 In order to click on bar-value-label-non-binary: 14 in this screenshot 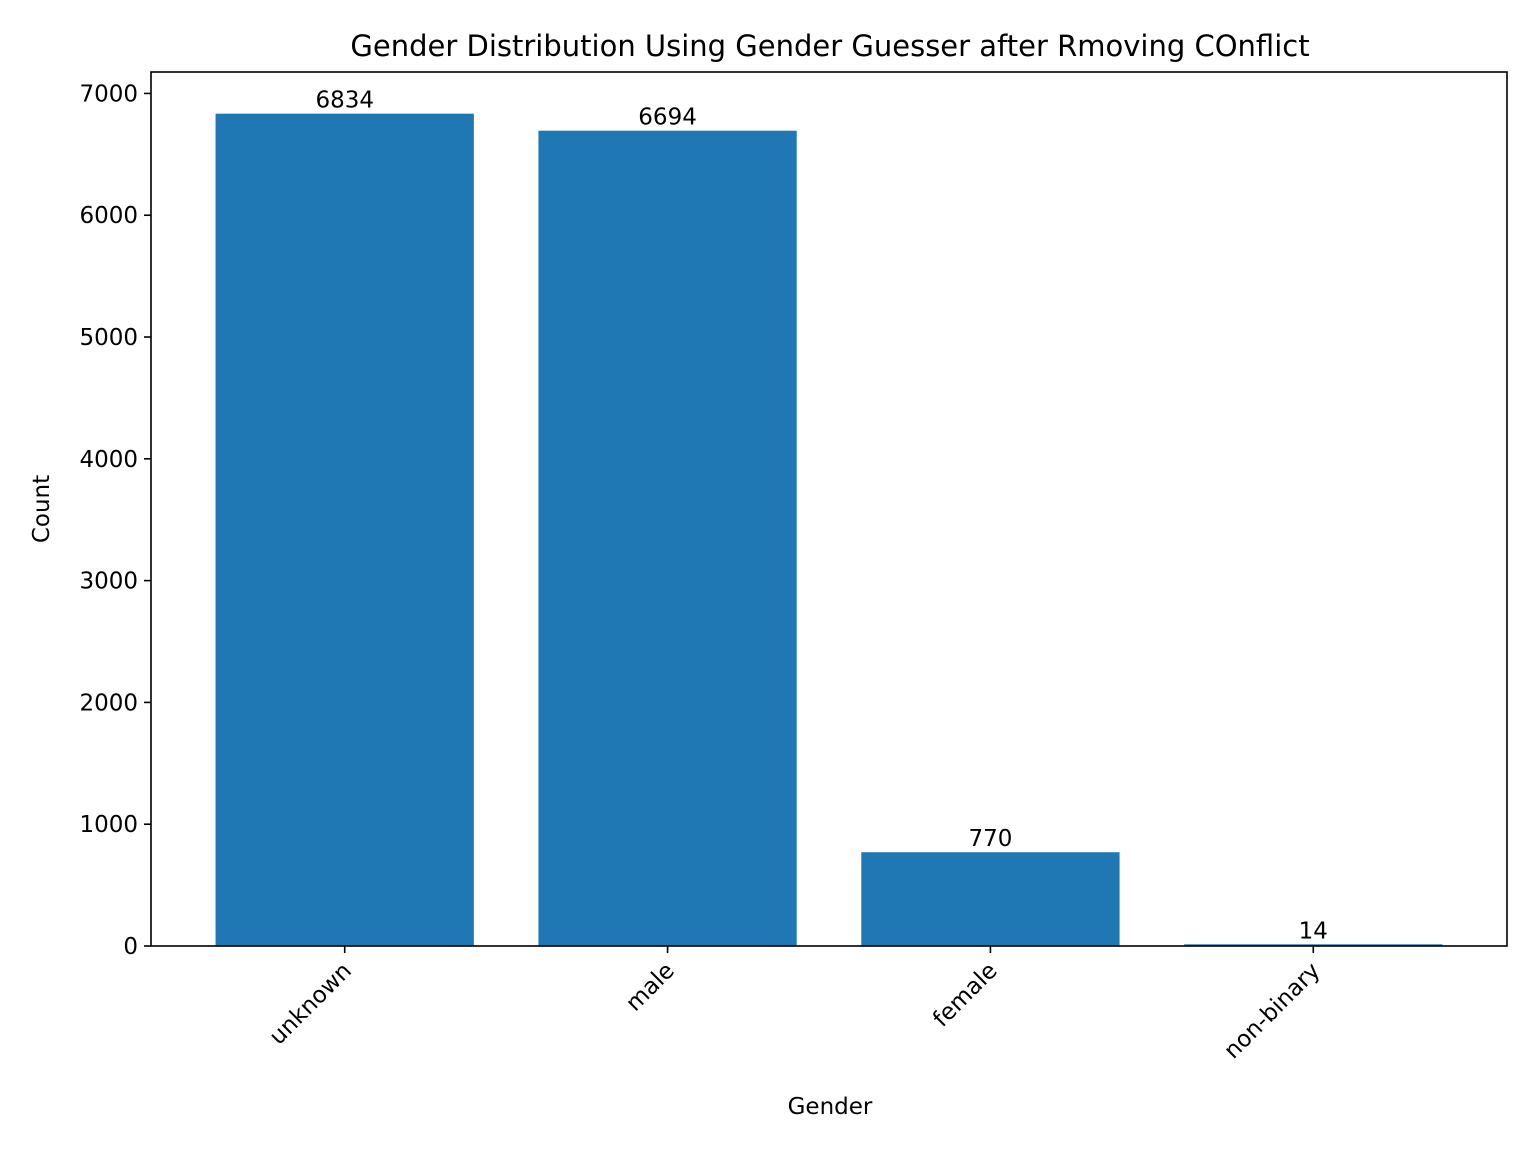, I will do `click(1313, 931)`.